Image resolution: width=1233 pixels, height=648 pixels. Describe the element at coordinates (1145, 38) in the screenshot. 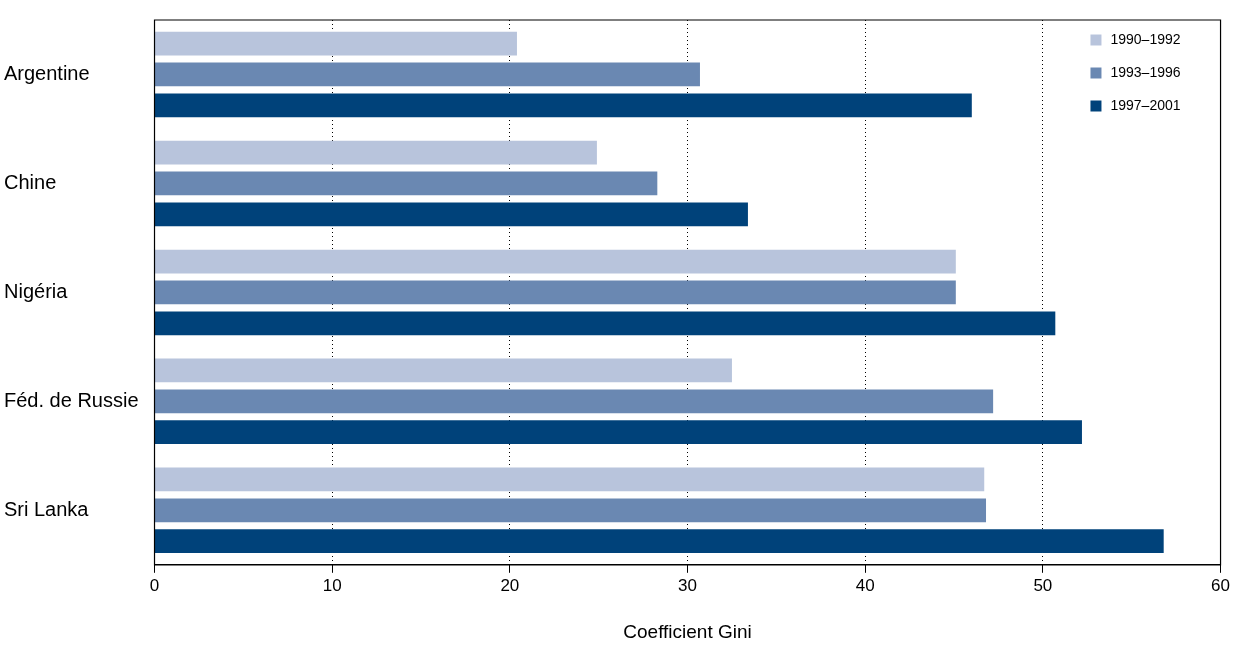

I see `legend-label: 1990–1992` at that location.